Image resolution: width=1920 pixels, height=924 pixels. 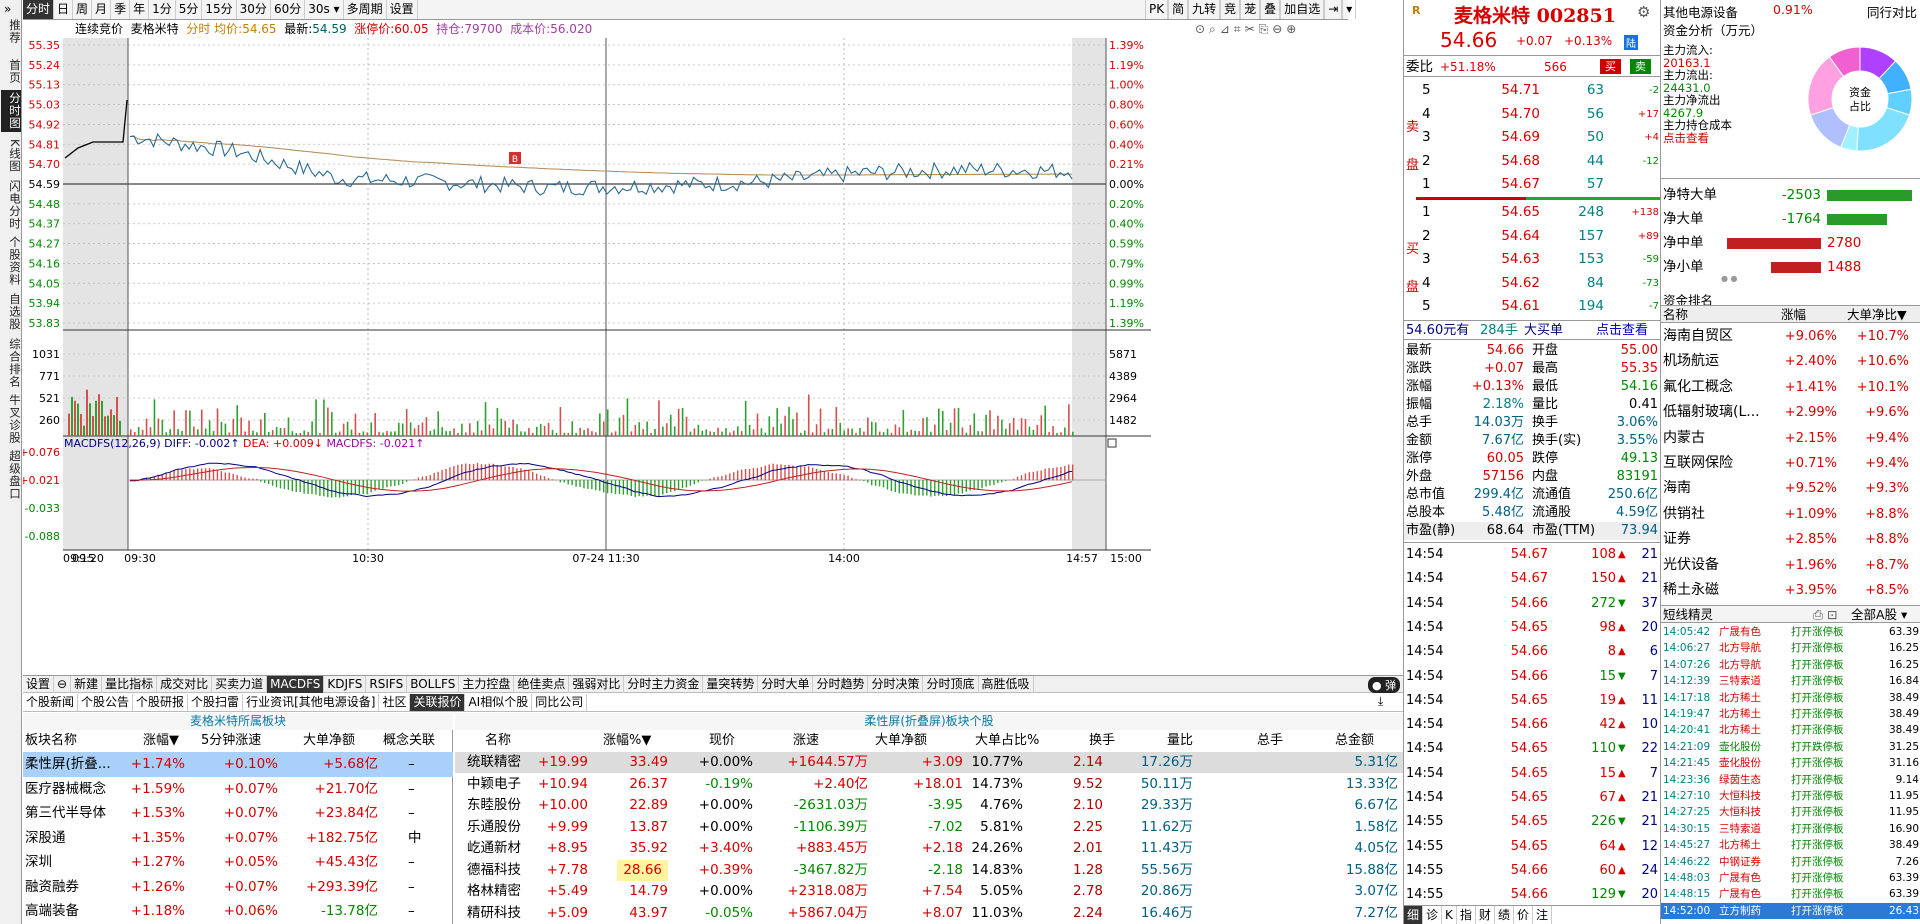 I want to click on indicator-tab-toggle-icon: ⊖, so click(x=63, y=684).